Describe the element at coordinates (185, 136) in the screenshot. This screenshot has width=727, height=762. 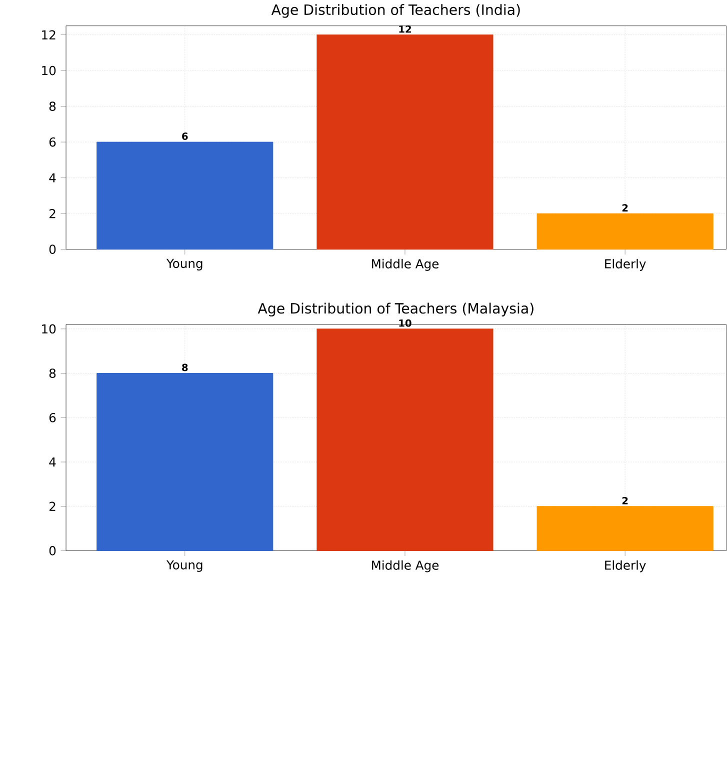
I see `data-label: 6` at that location.